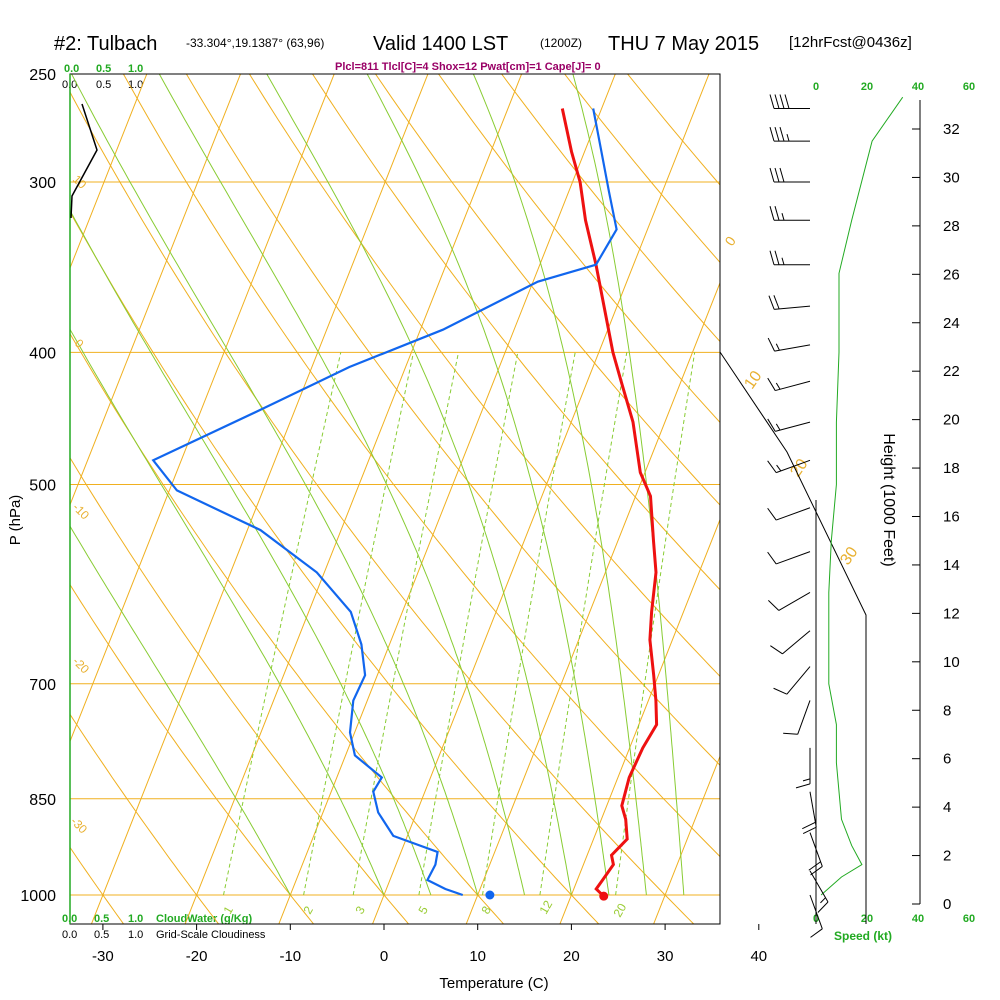 Image resolution: width=1000 pixels, height=1000 pixels. I want to click on speed-bottom-60: 60, so click(969, 919).